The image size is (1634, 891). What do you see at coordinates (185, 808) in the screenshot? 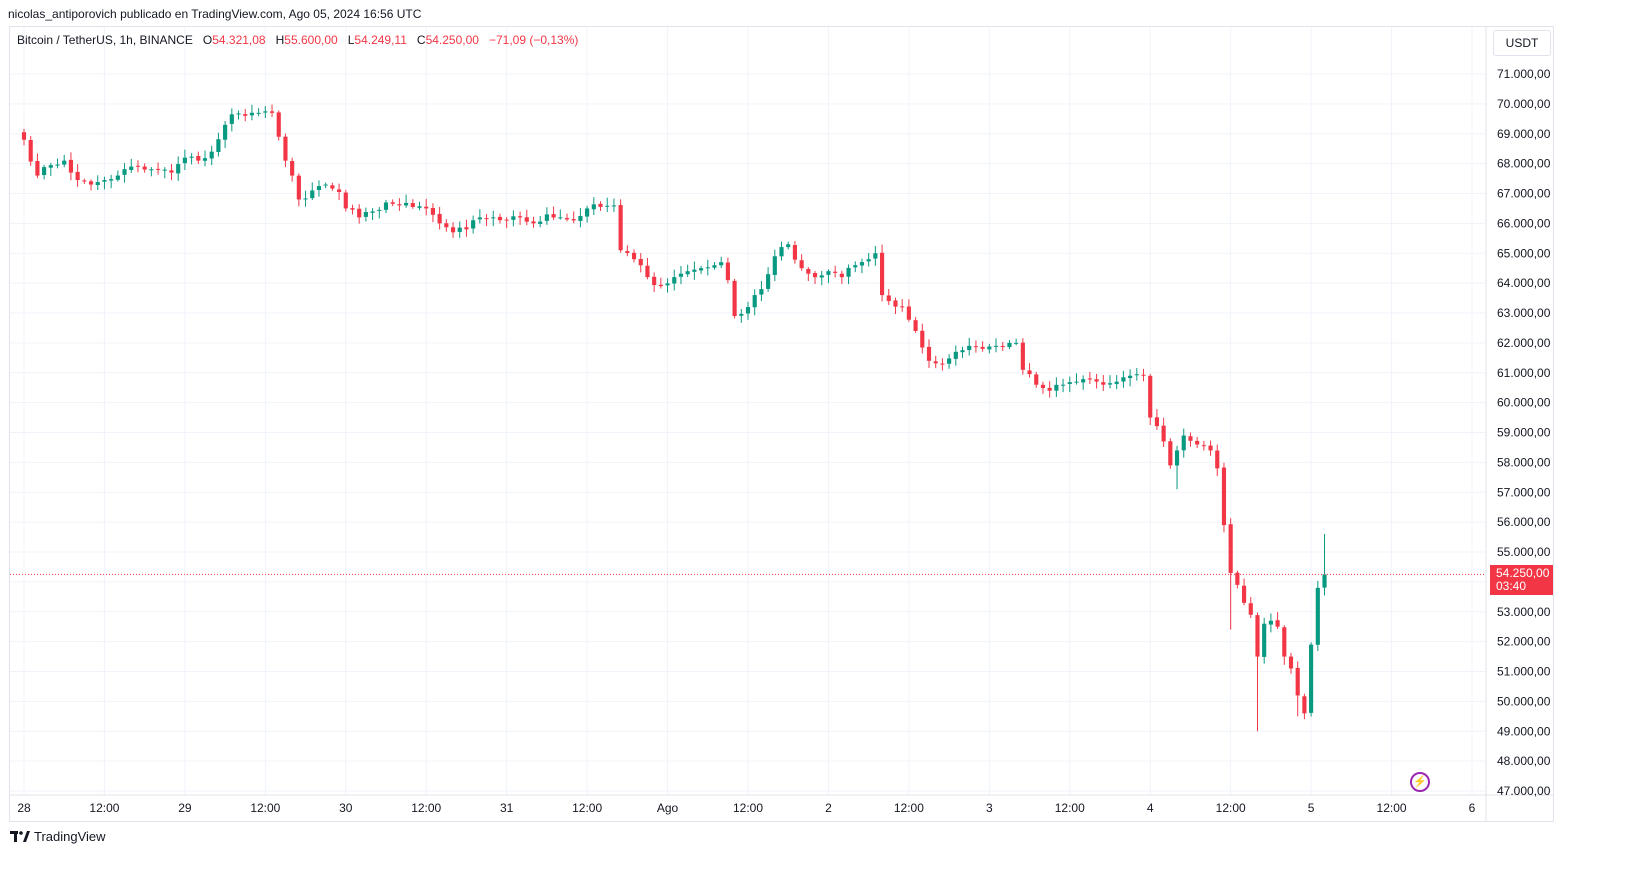
I see `x-tick-label: 29` at bounding box center [185, 808].